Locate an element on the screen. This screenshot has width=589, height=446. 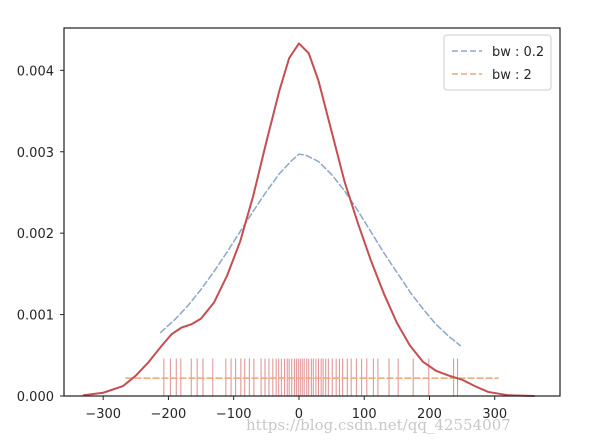
y-axis: 0.000 0.001 0.002 0.003 0.004 is located at coordinates (40, 234).